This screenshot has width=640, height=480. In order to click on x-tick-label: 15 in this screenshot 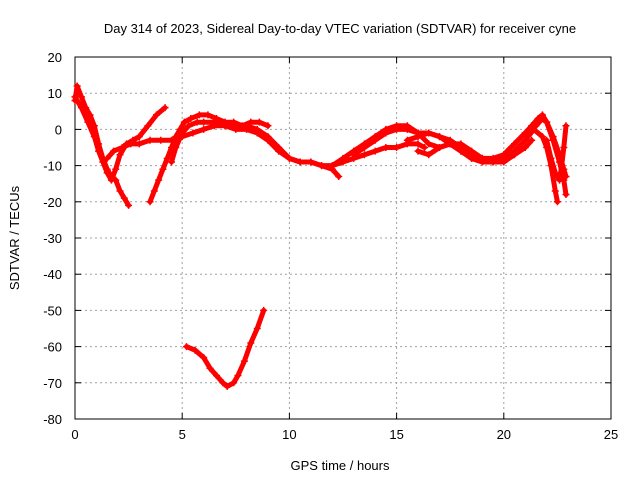, I will do `click(396, 434)`.